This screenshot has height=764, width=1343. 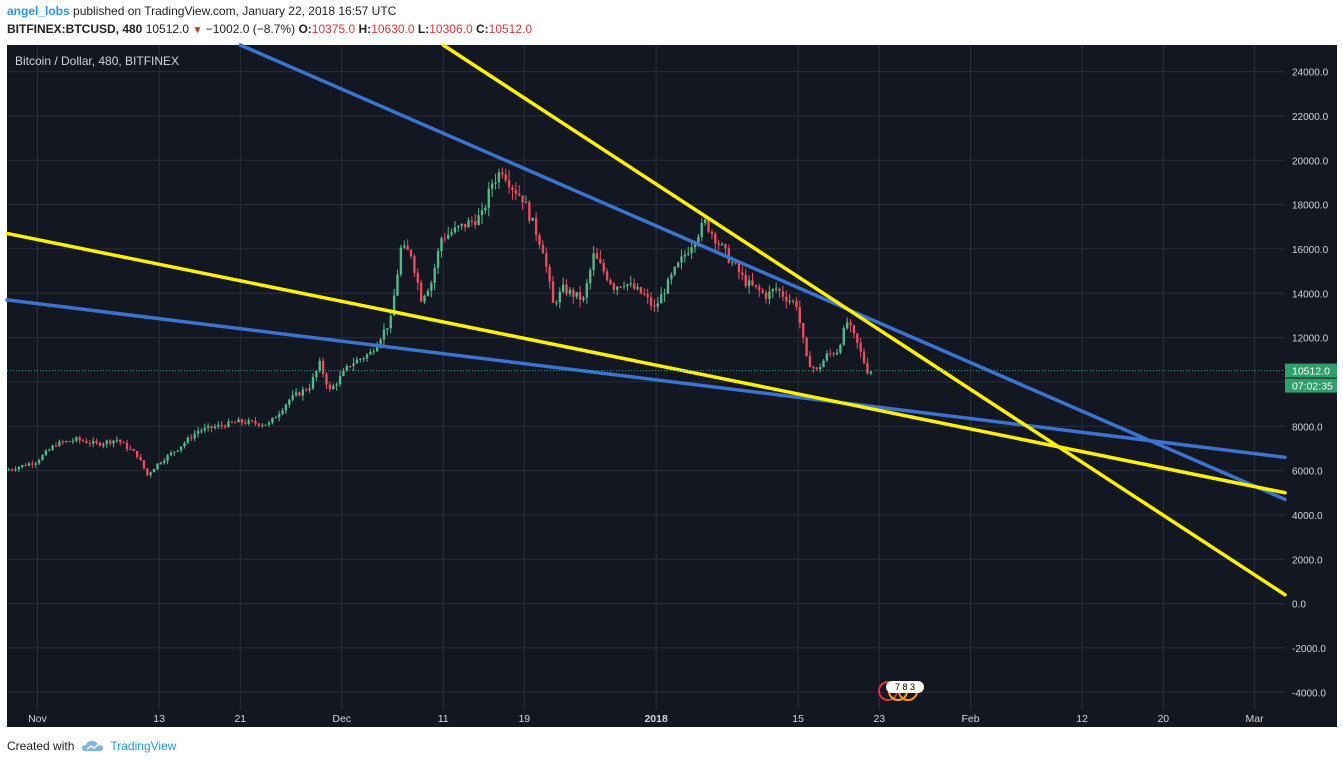 I want to click on down-arrow-icon: ▼, so click(x=197, y=30).